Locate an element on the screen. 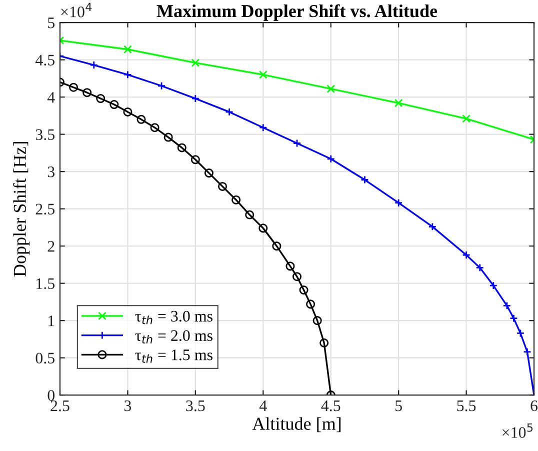 This screenshot has width=538, height=451. y-tick-label: 3.5 is located at coordinates (45, 134).